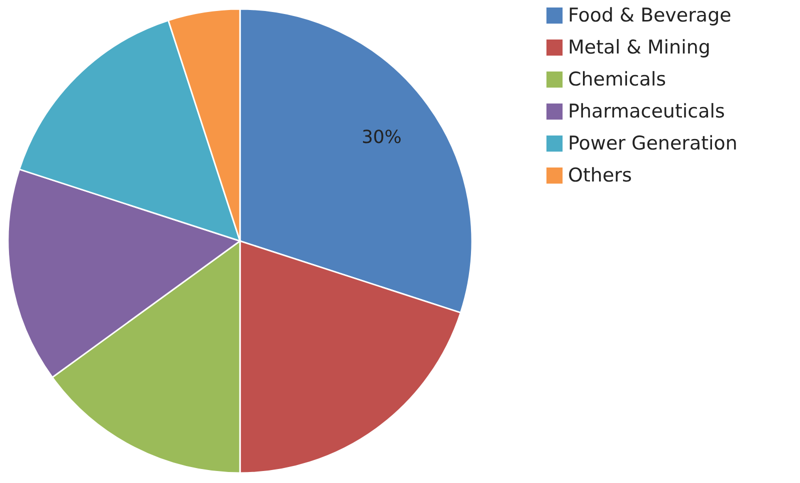 The image size is (800, 483). Describe the element at coordinates (653, 143) in the screenshot. I see `legend-label: Power Generation` at that location.